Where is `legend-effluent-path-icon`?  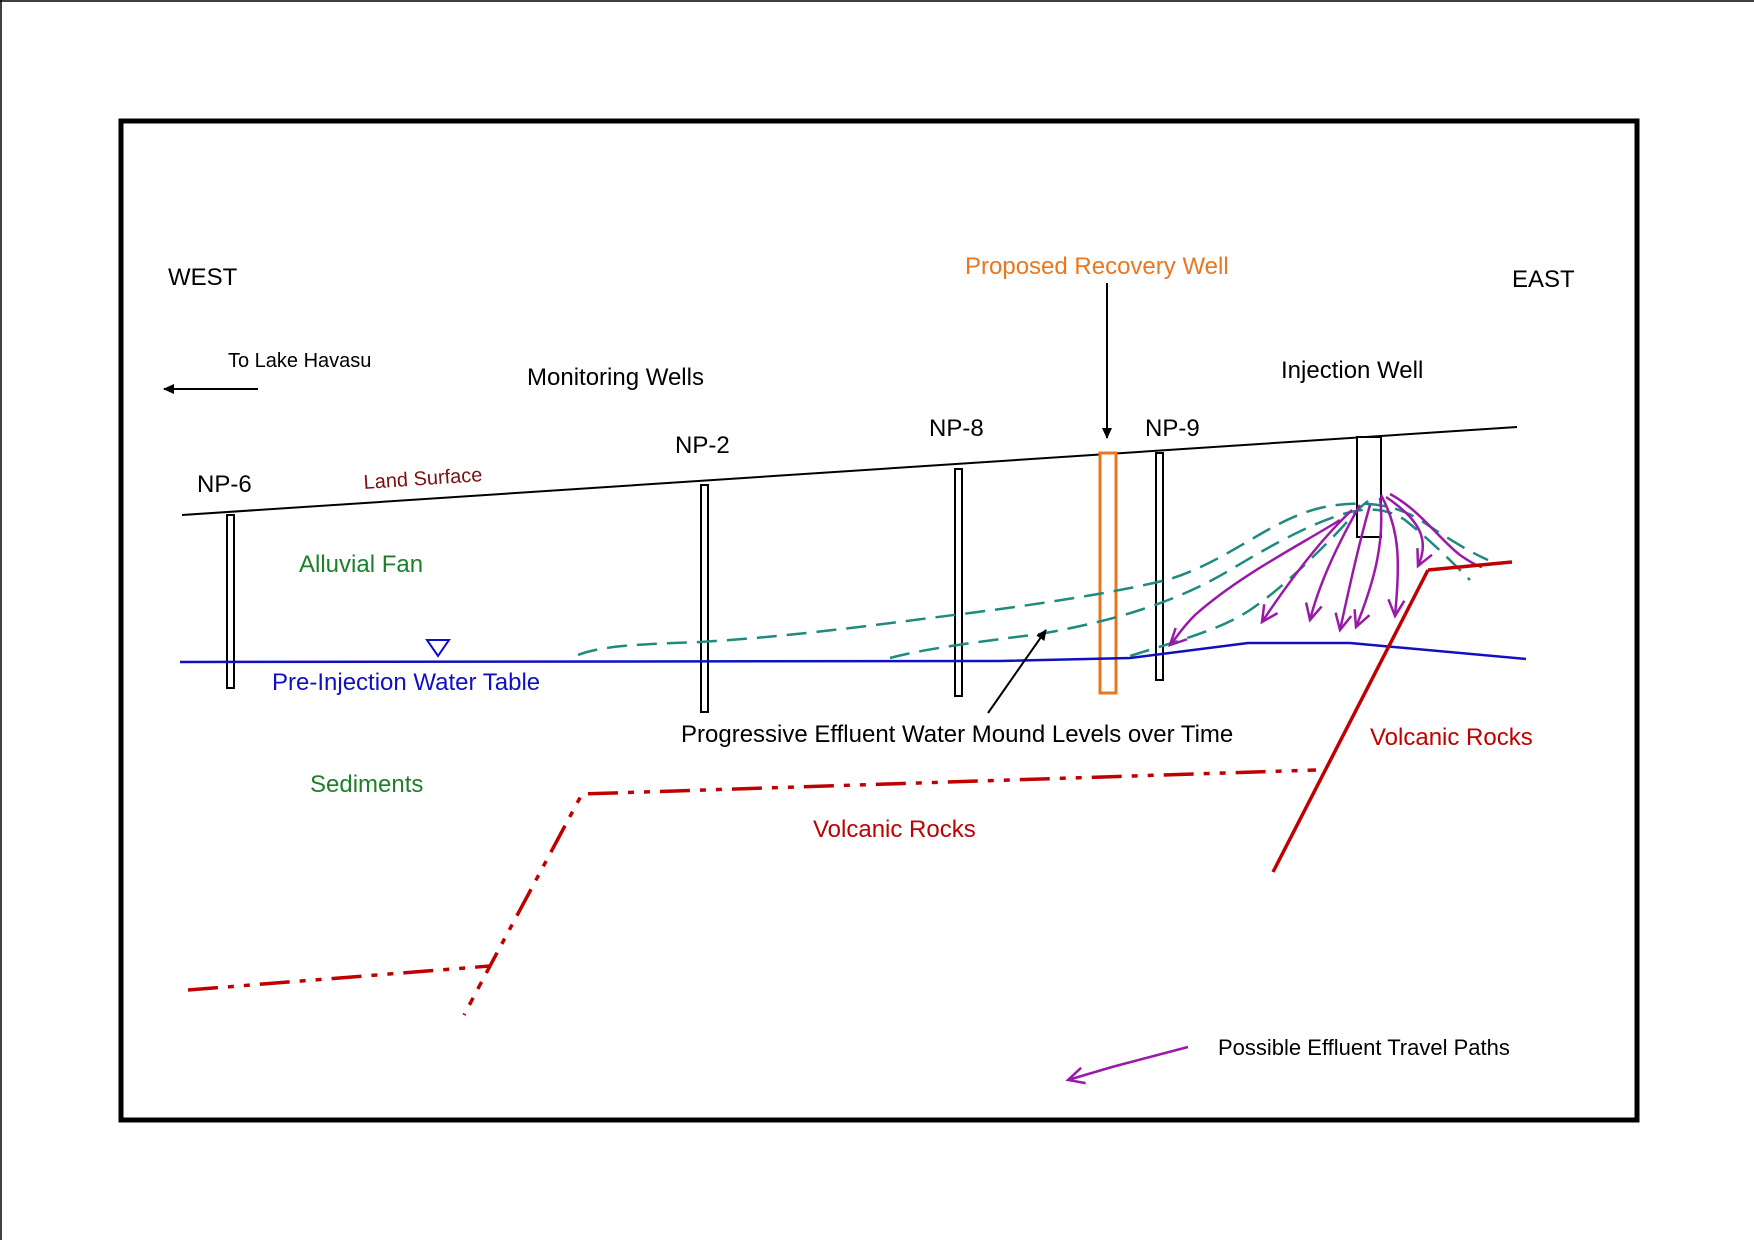
legend-effluent-path-icon is located at coordinates (1127, 1065).